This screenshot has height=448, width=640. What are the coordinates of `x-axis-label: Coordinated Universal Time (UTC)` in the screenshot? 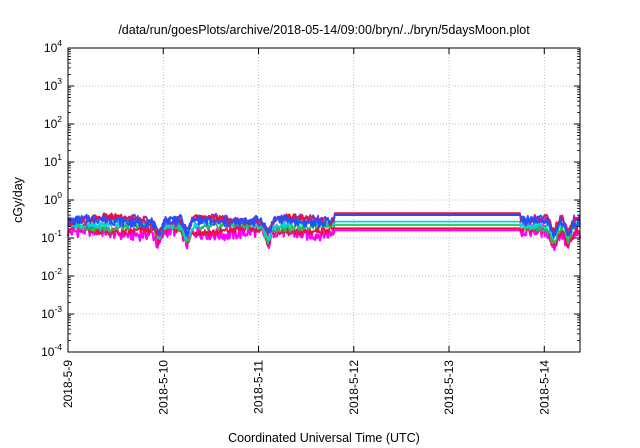 It's located at (324, 438).